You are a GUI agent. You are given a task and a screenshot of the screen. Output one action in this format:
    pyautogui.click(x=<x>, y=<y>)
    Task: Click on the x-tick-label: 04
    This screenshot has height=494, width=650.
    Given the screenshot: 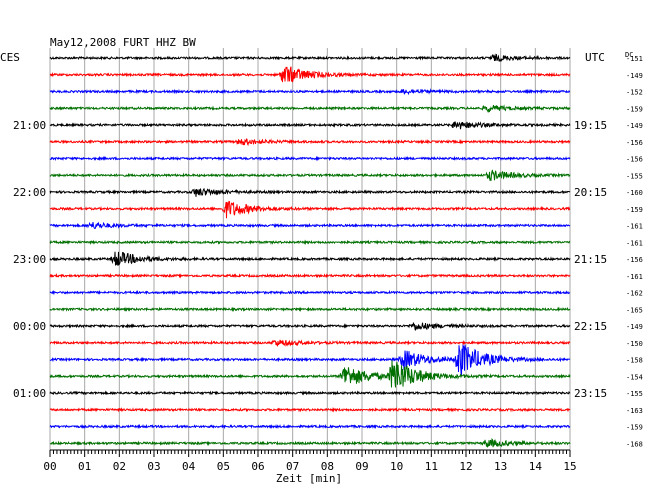 What is the action you would take?
    pyautogui.click(x=189, y=466)
    